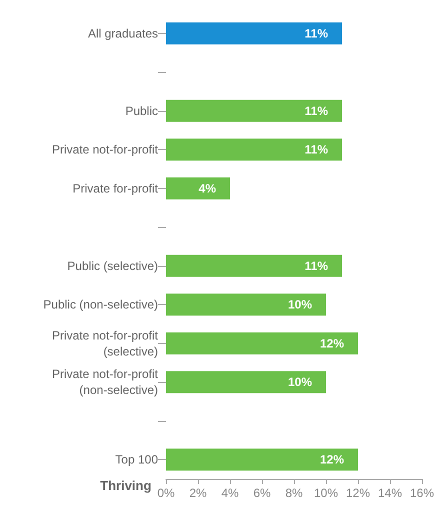 The width and height of the screenshot is (448, 531). Describe the element at coordinates (105, 382) in the screenshot. I see `y-tick-label: Private not-for-profit (non-selective)` at that location.